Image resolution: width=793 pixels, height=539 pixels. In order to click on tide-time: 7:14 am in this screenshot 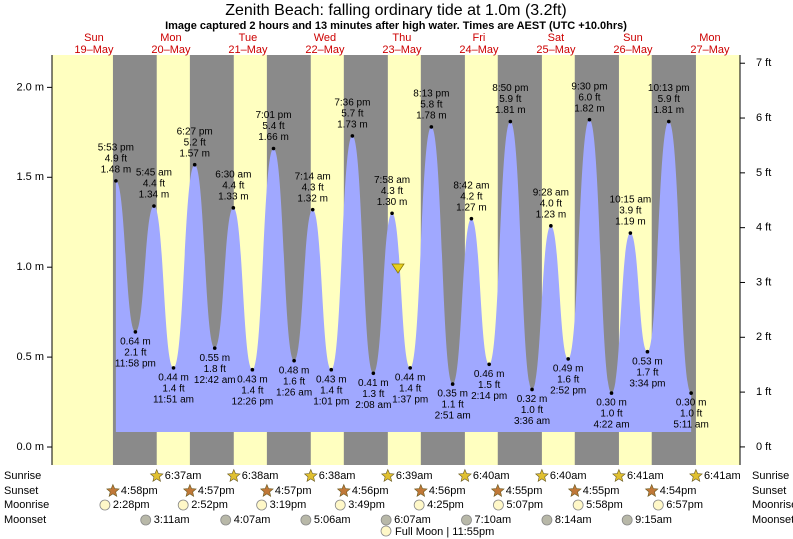, I will do `click(313, 176)`.